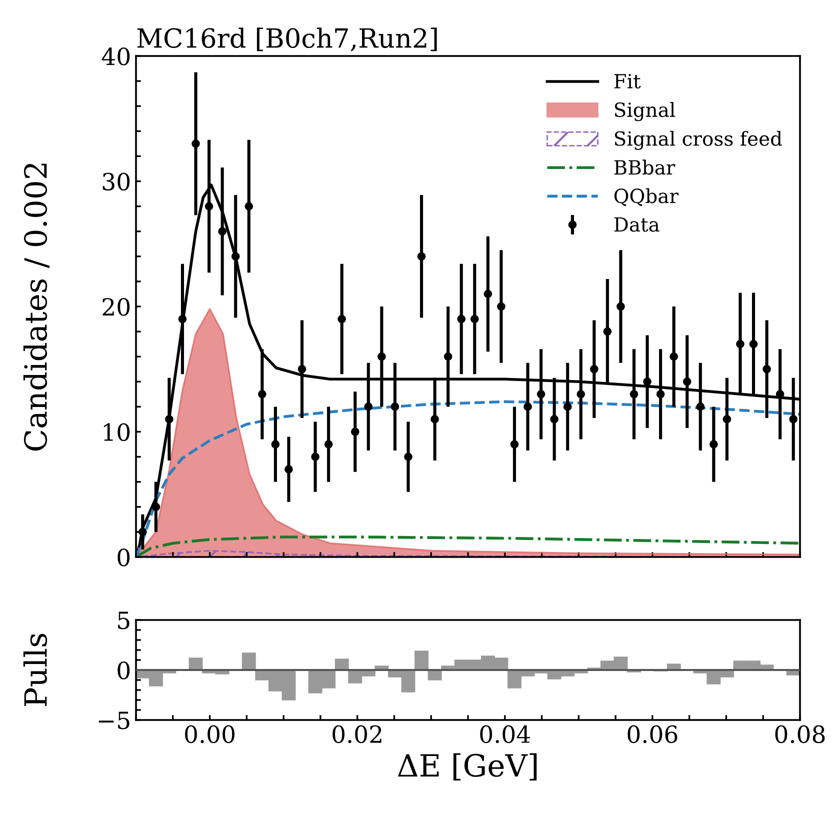 The image size is (839, 814). Describe the element at coordinates (116, 181) in the screenshot. I see `y-tick-label: 30` at that location.